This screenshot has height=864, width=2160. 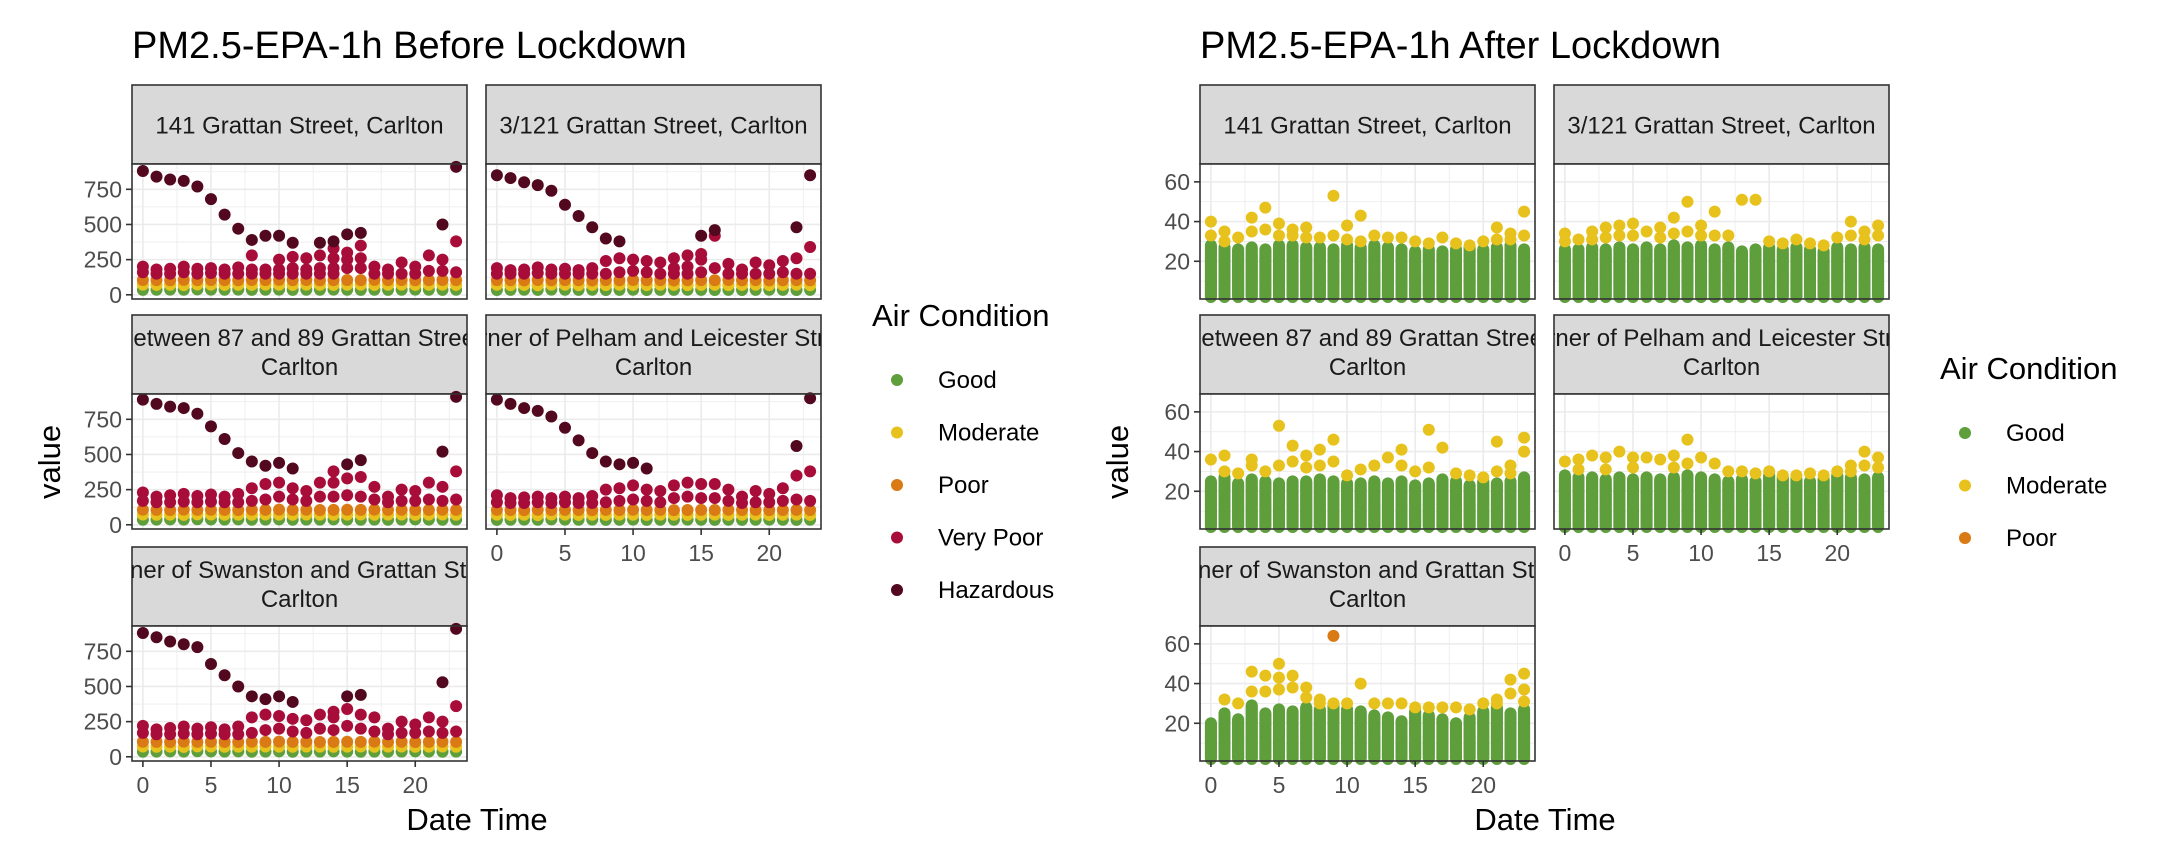 I want to click on facet-strip-label: 141 Grattan Street, Carlton, so click(x=299, y=126).